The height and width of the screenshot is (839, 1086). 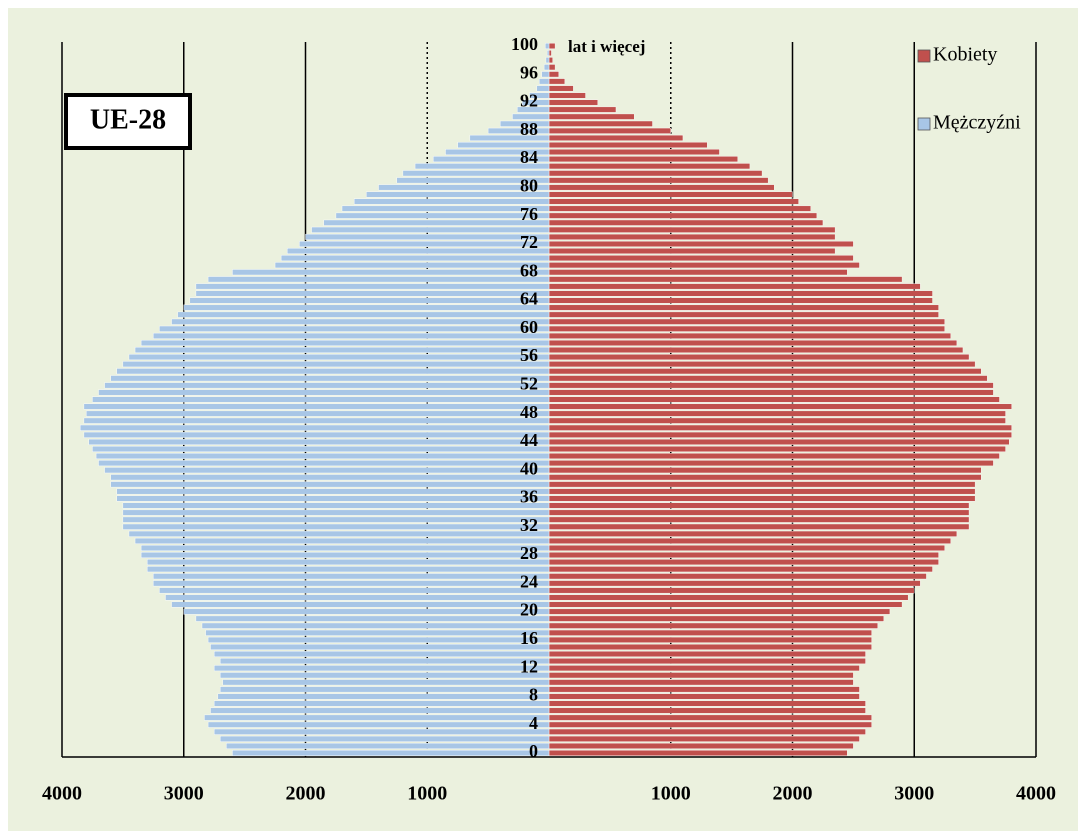 What do you see at coordinates (529, 610) in the screenshot?
I see `y-tick-label: 20` at bounding box center [529, 610].